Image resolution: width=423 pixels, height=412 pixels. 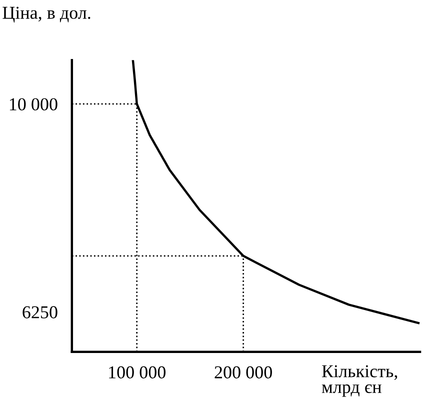 I want to click on y-axis-title: Ціна, в дол., so click(x=46, y=14).